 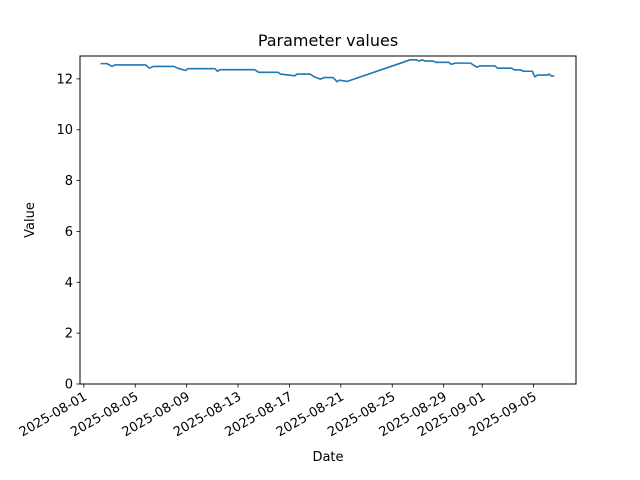 I want to click on x-axis-label: Date, so click(x=327, y=457).